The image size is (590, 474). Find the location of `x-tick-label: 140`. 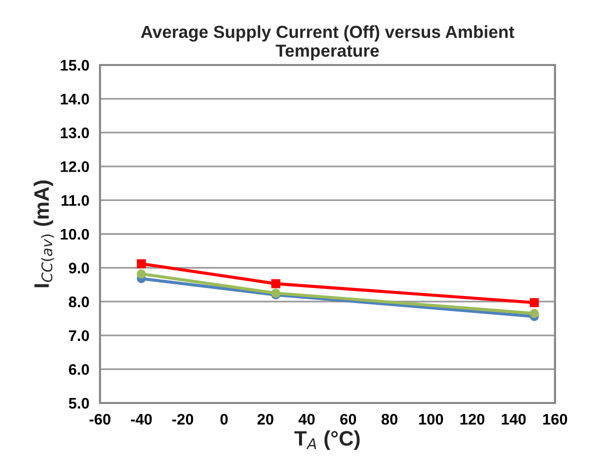

x-tick-label: 140 is located at coordinates (514, 419).